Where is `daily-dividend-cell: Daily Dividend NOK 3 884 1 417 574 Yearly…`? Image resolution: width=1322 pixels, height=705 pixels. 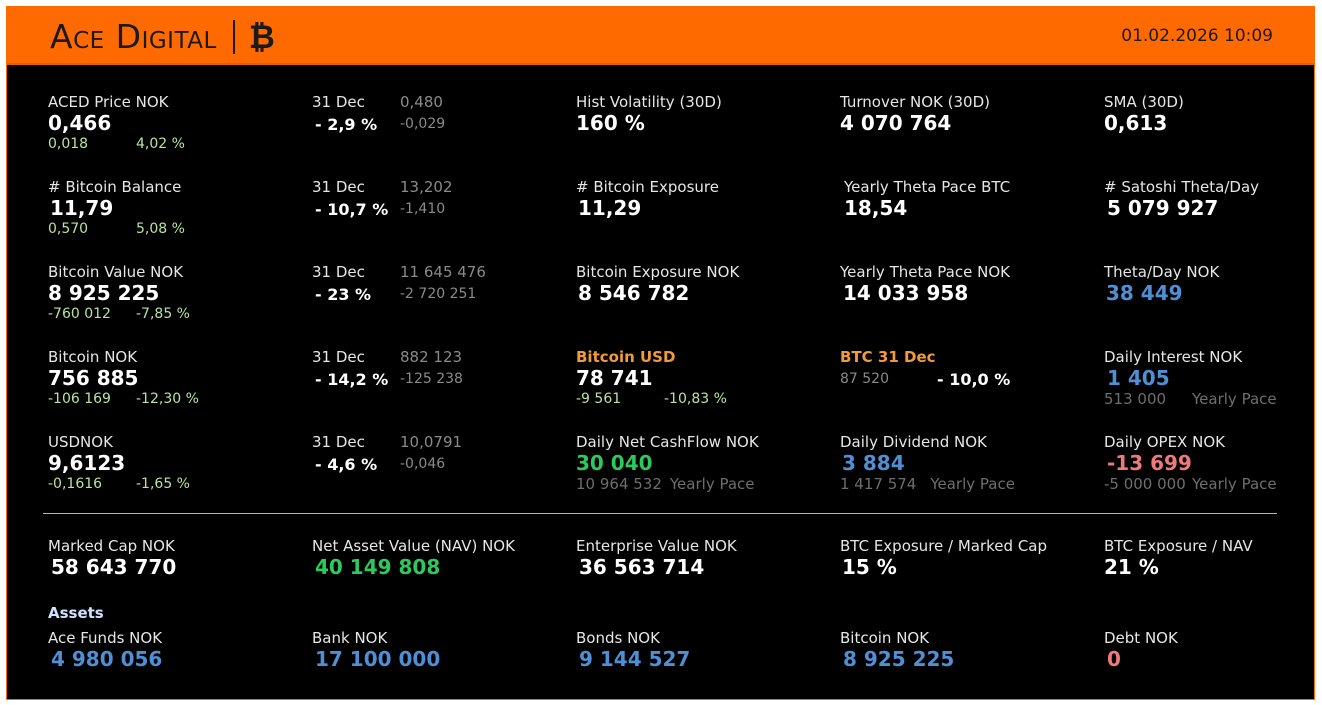
daily-dividend-cell: Daily Dividend NOK 3 884 1 417 574 Yearly… is located at coordinates (927, 463).